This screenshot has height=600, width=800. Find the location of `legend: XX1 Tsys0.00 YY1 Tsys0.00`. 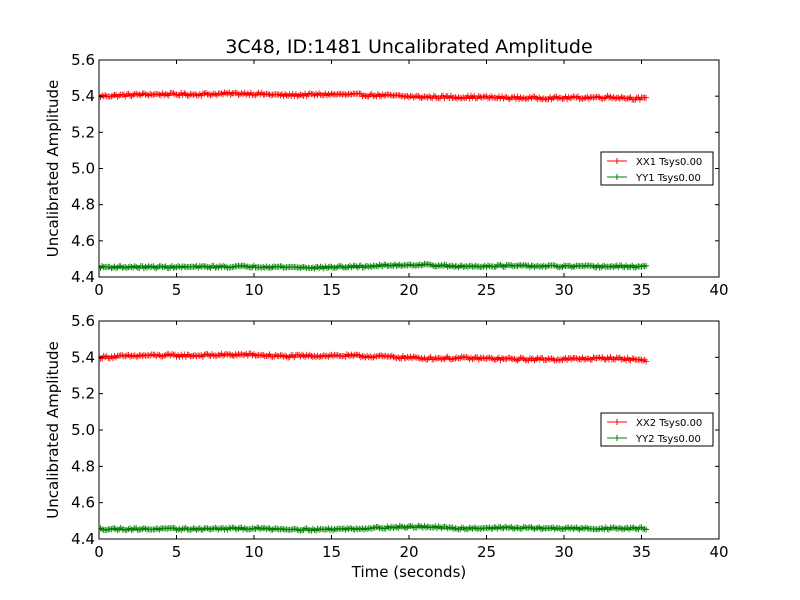

legend: XX1 Tsys0.00 YY1 Tsys0.00 is located at coordinates (657, 168).